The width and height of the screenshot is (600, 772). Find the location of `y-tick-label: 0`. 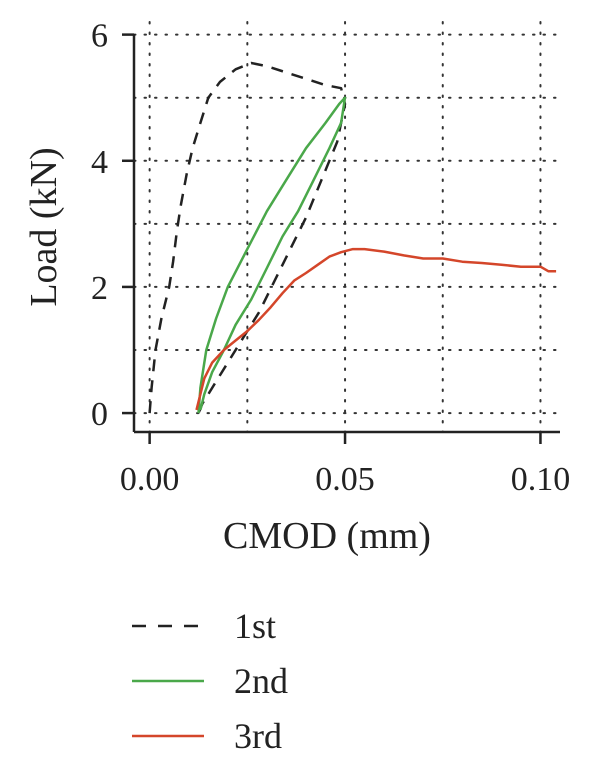

y-tick-label: 0 is located at coordinates (99, 414).